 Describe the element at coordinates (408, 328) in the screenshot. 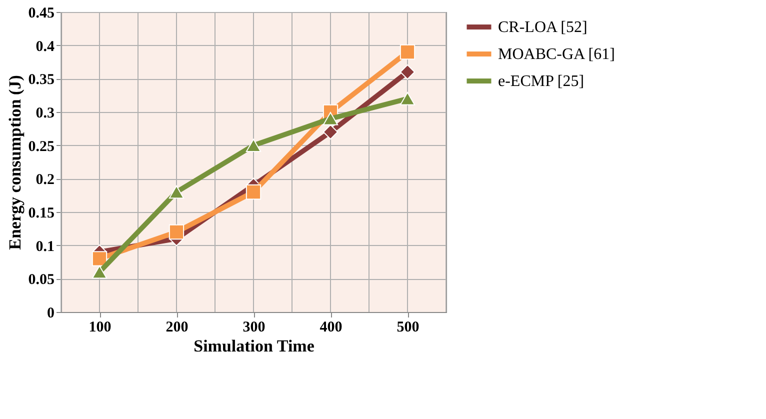

I see `x-tick-label: 500` at that location.